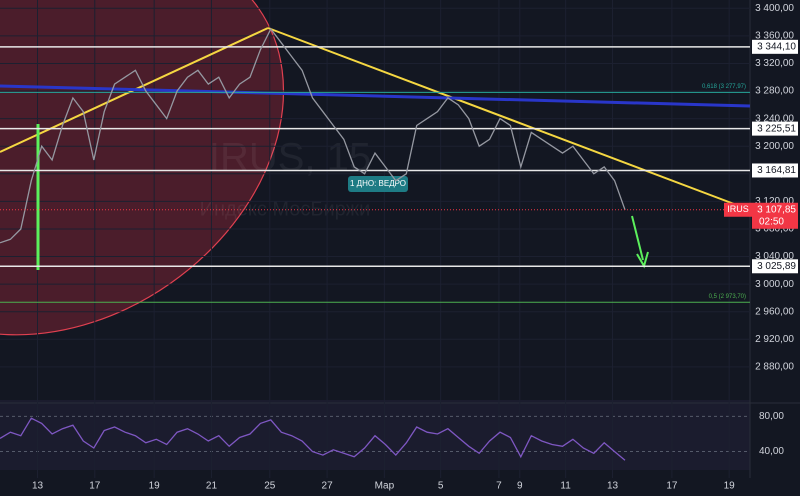 The width and height of the screenshot is (800, 496). What do you see at coordinates (290, 158) in the screenshot?
I see `watermark: IRUS, 15` at bounding box center [290, 158].